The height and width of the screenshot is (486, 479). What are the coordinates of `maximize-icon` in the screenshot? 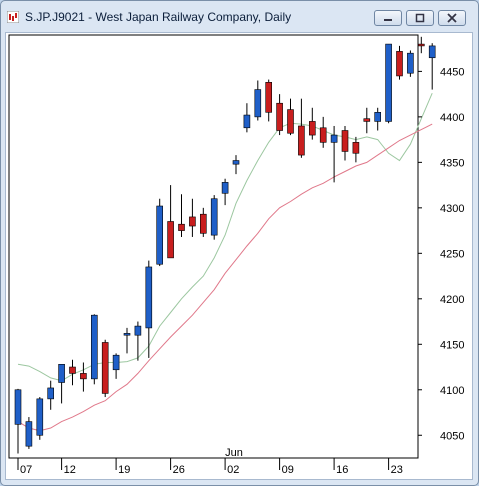 It's located at (420, 18).